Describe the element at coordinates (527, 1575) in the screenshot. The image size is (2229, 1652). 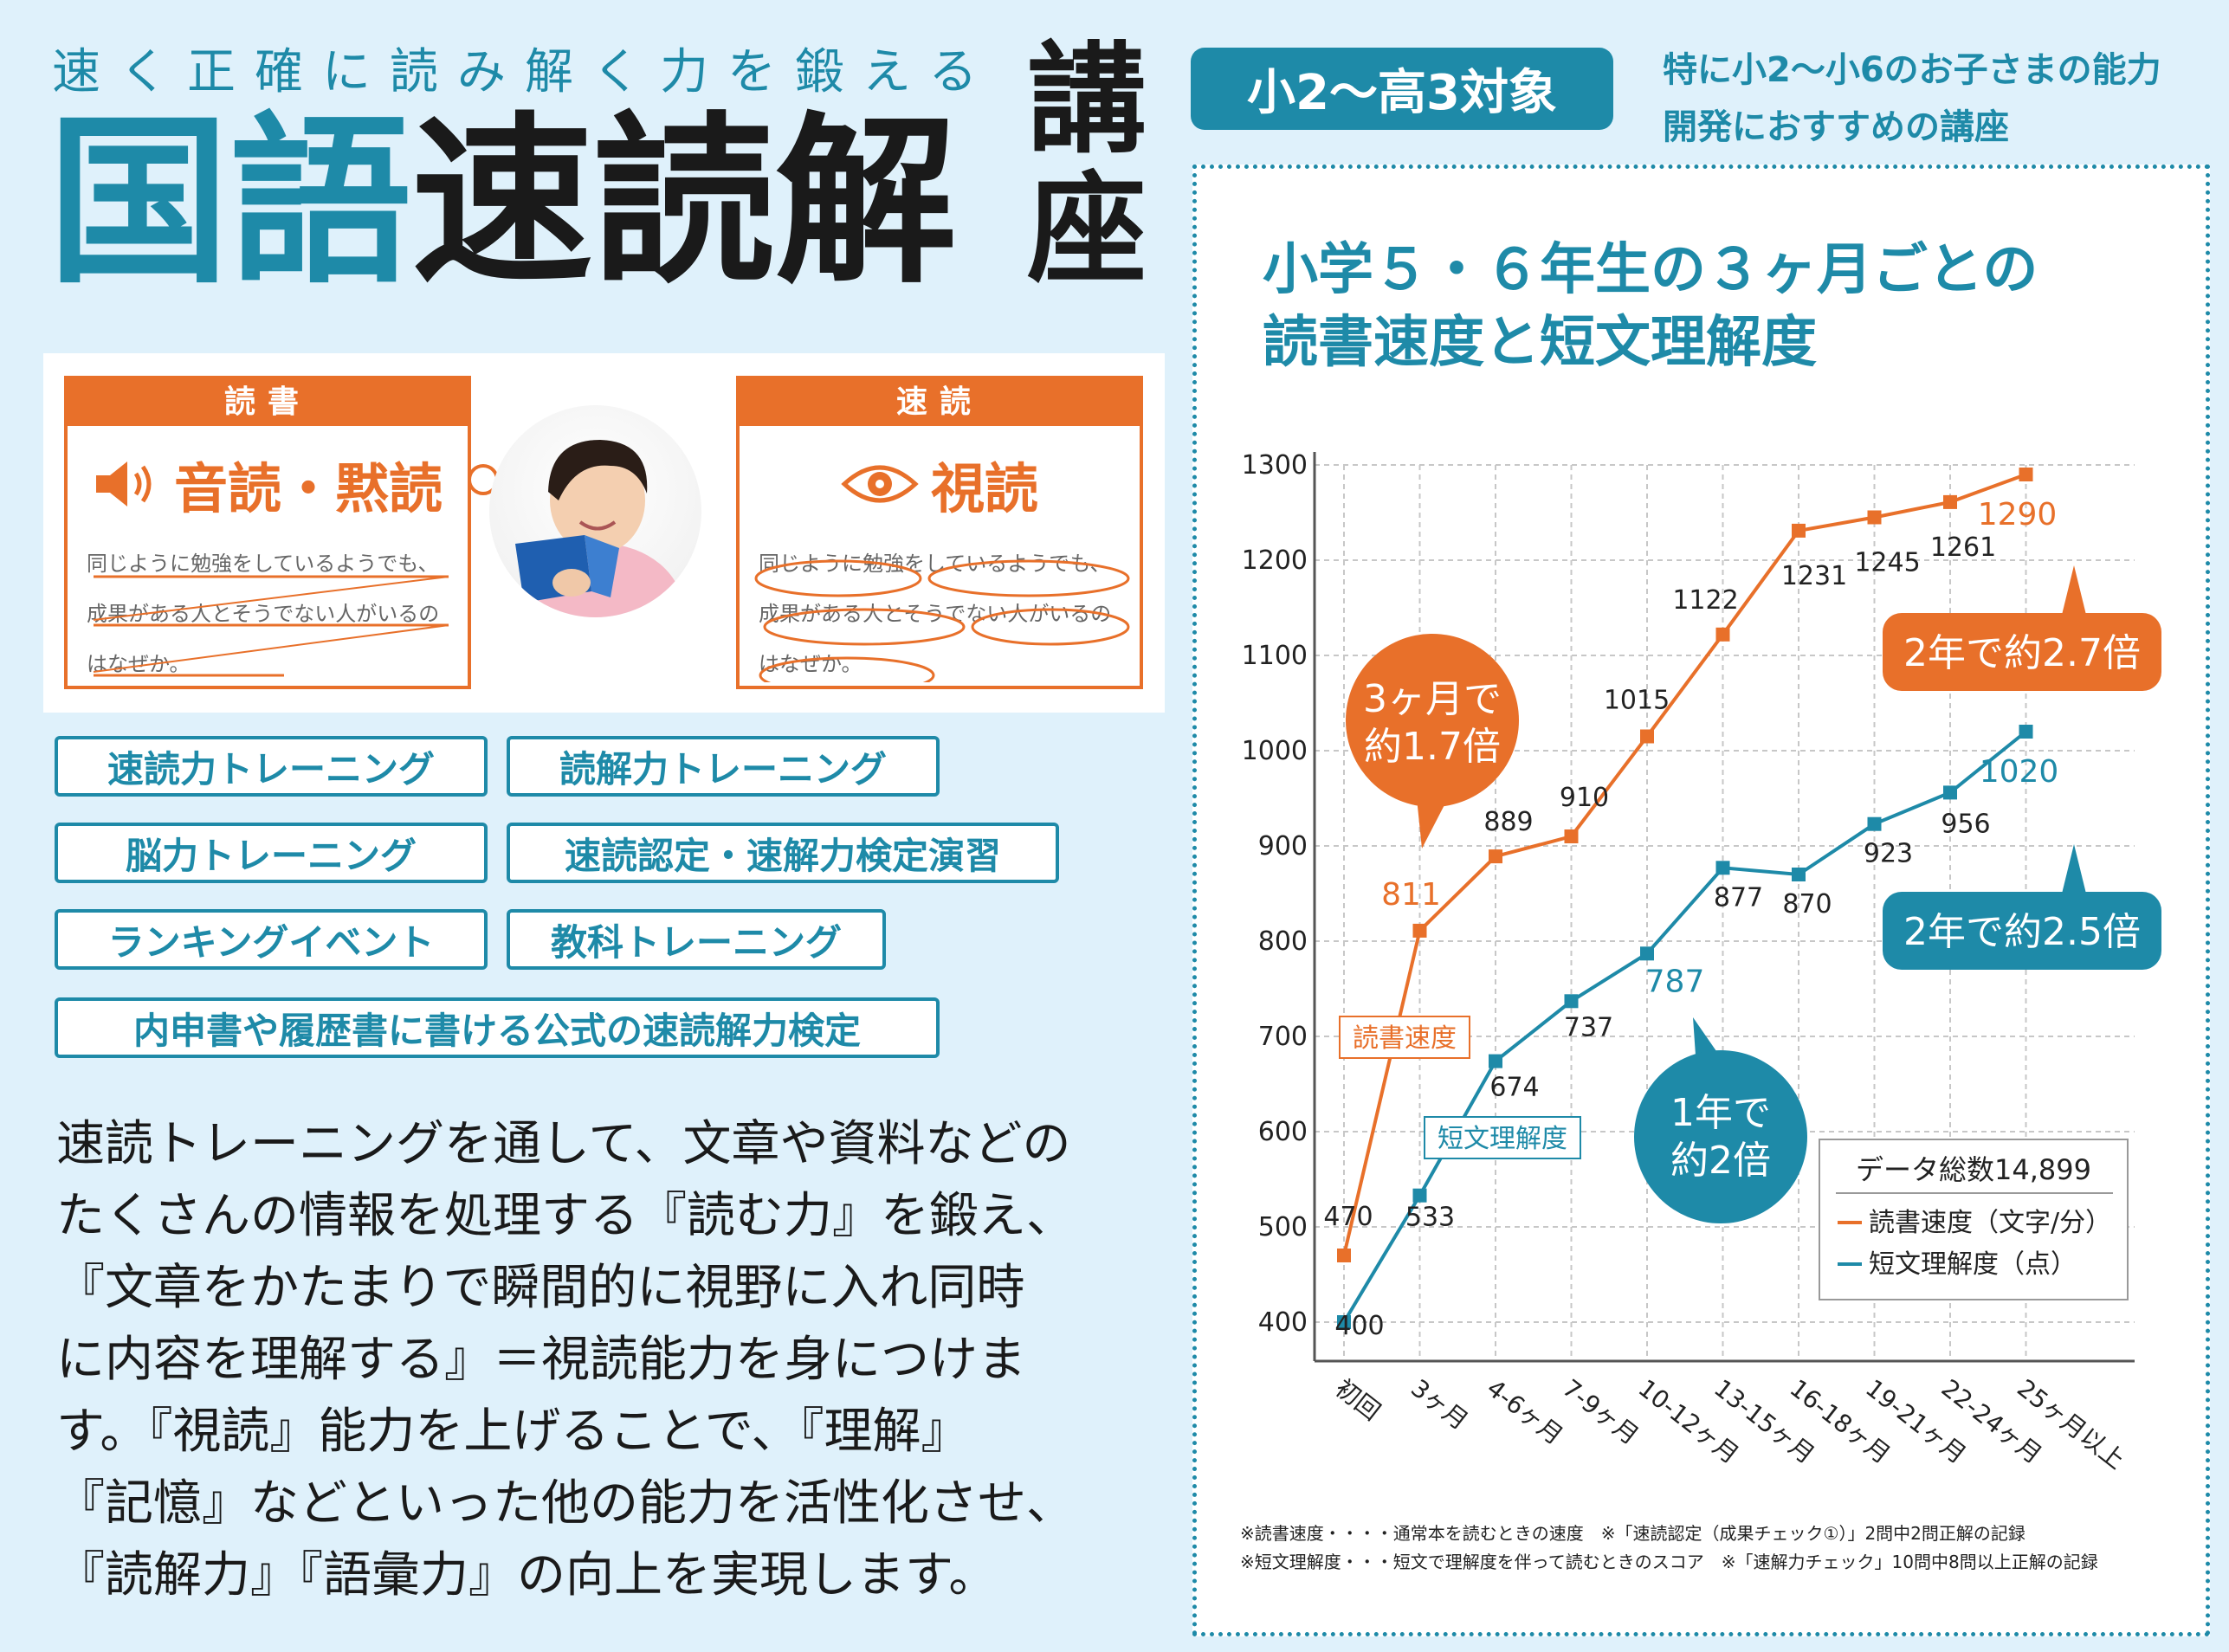
I see `description-line: 『読解力』『語彙力』の向上を実現します。` at that location.